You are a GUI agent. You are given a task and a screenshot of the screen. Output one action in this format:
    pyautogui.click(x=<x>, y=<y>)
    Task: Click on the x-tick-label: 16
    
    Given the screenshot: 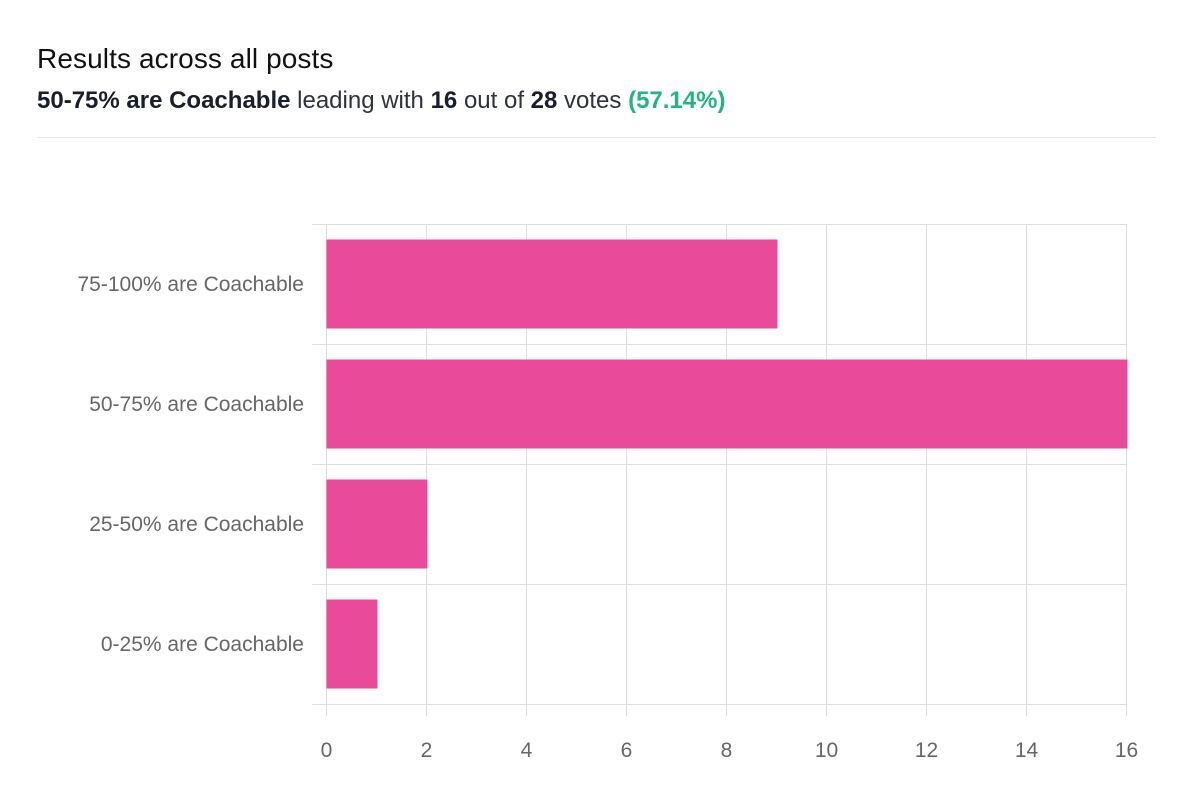 What is the action you would take?
    pyautogui.click(x=1126, y=750)
    